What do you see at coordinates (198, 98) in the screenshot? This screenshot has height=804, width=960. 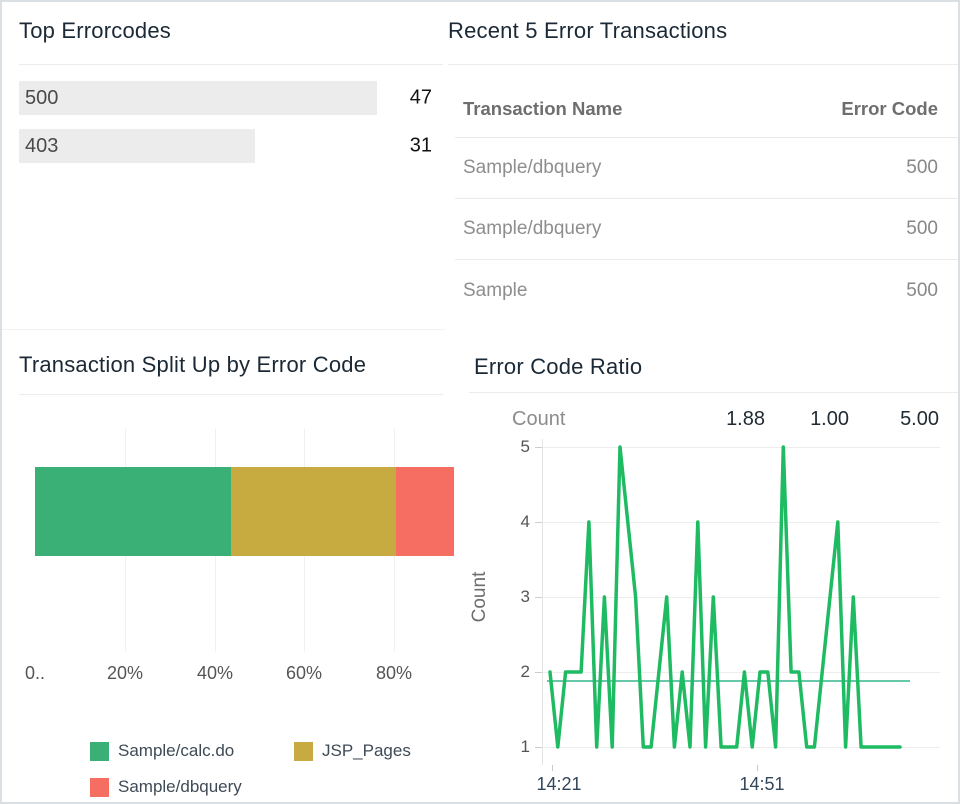 I see `errorcode-bar: 500` at bounding box center [198, 98].